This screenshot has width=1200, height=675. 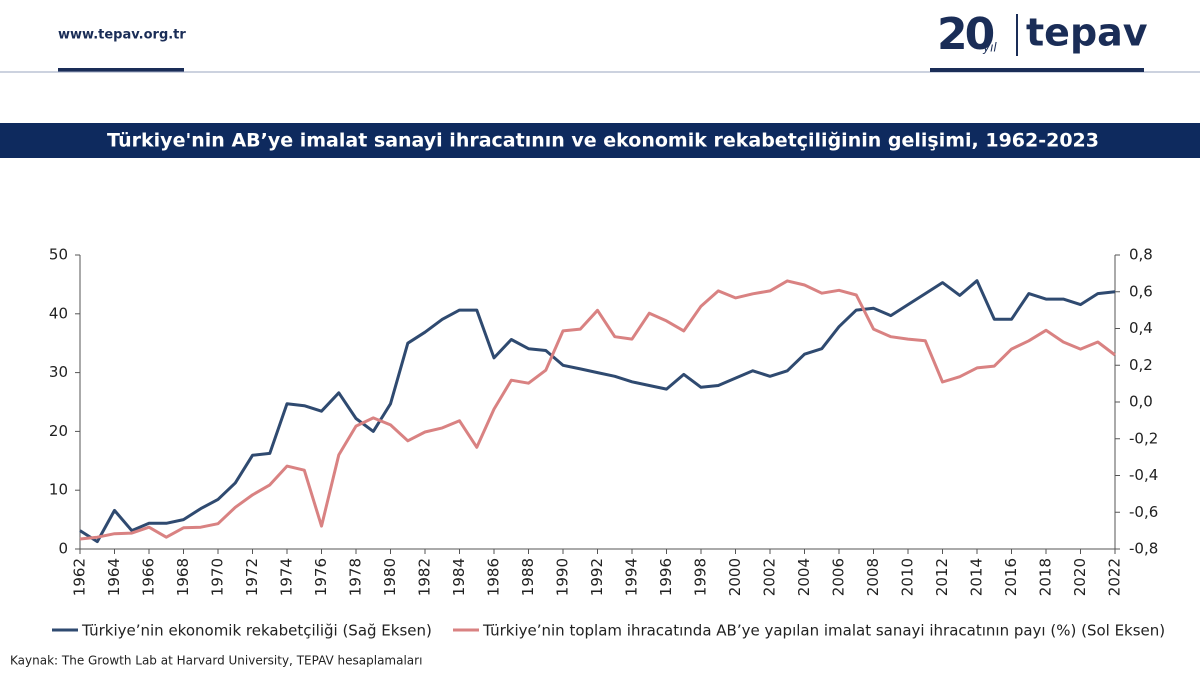 I want to click on x-tick-label: 1970, so click(x=218, y=577).